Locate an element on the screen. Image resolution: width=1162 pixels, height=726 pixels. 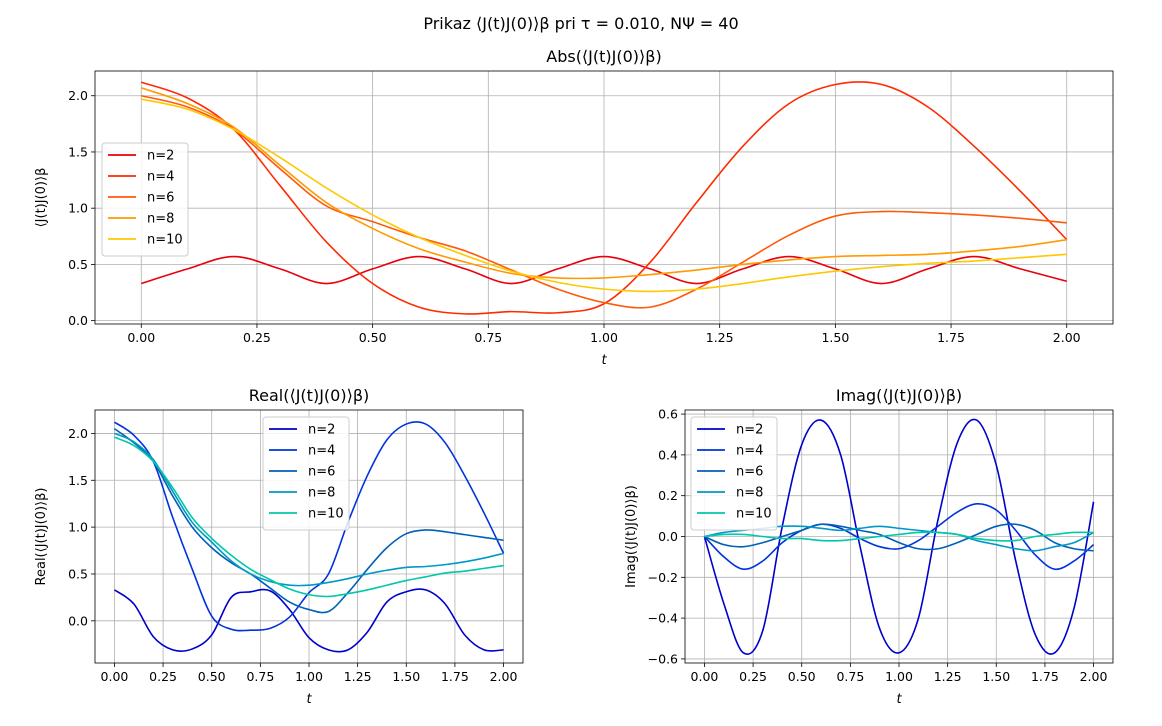
y-tick-label: 0.6 is located at coordinates (668, 414).